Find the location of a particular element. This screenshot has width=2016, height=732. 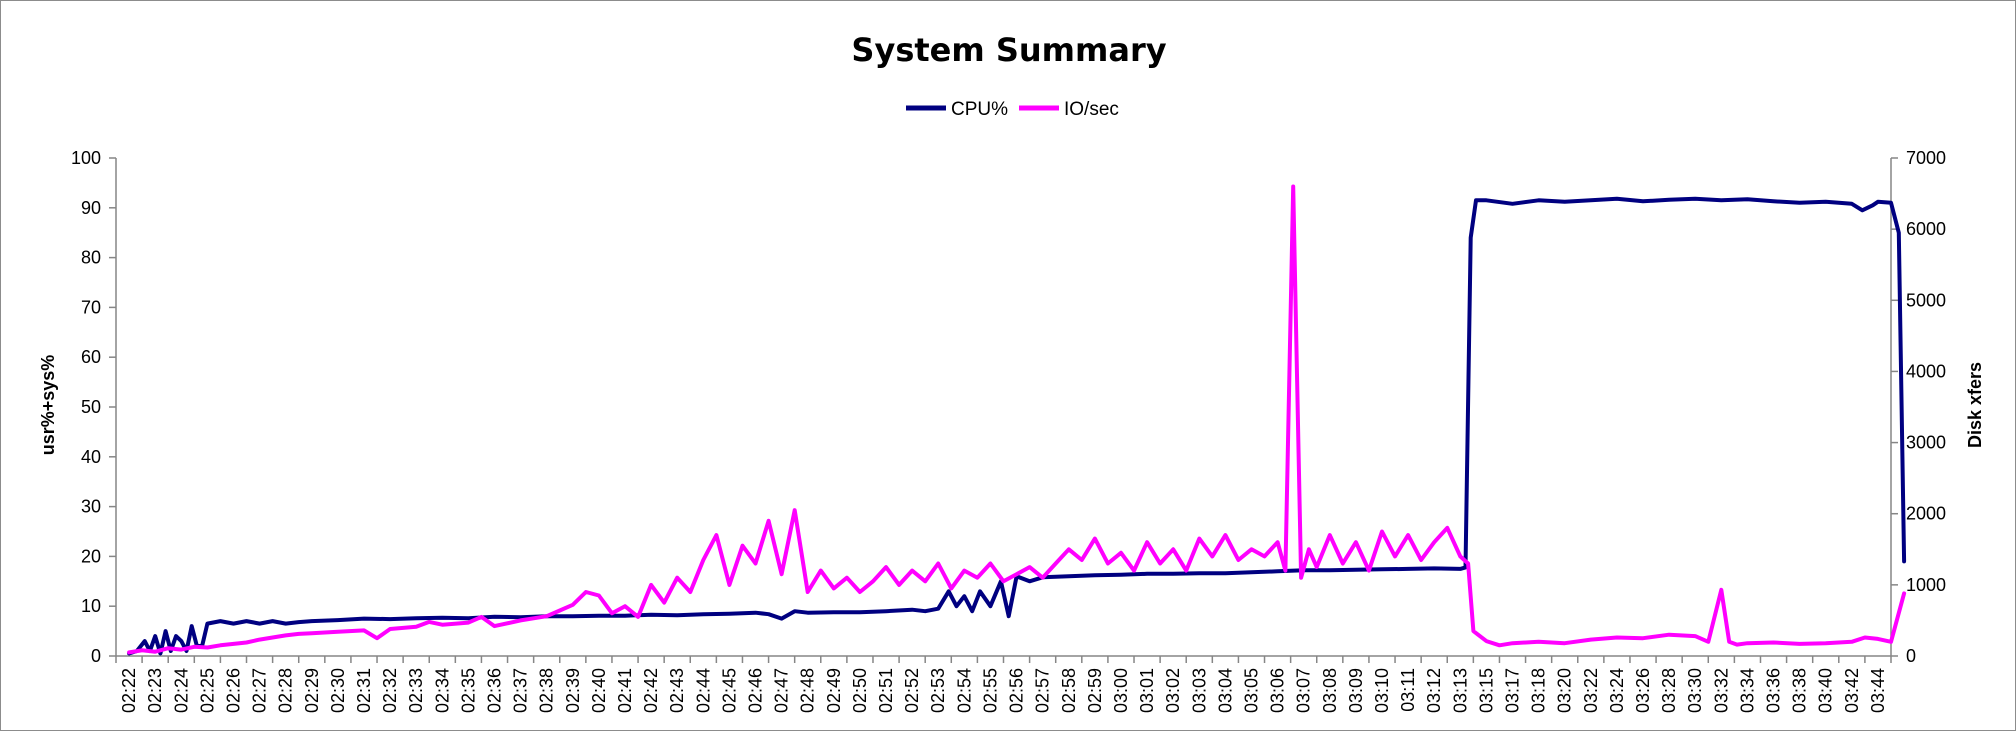

chart-title: System Summary is located at coordinates (1008, 50).